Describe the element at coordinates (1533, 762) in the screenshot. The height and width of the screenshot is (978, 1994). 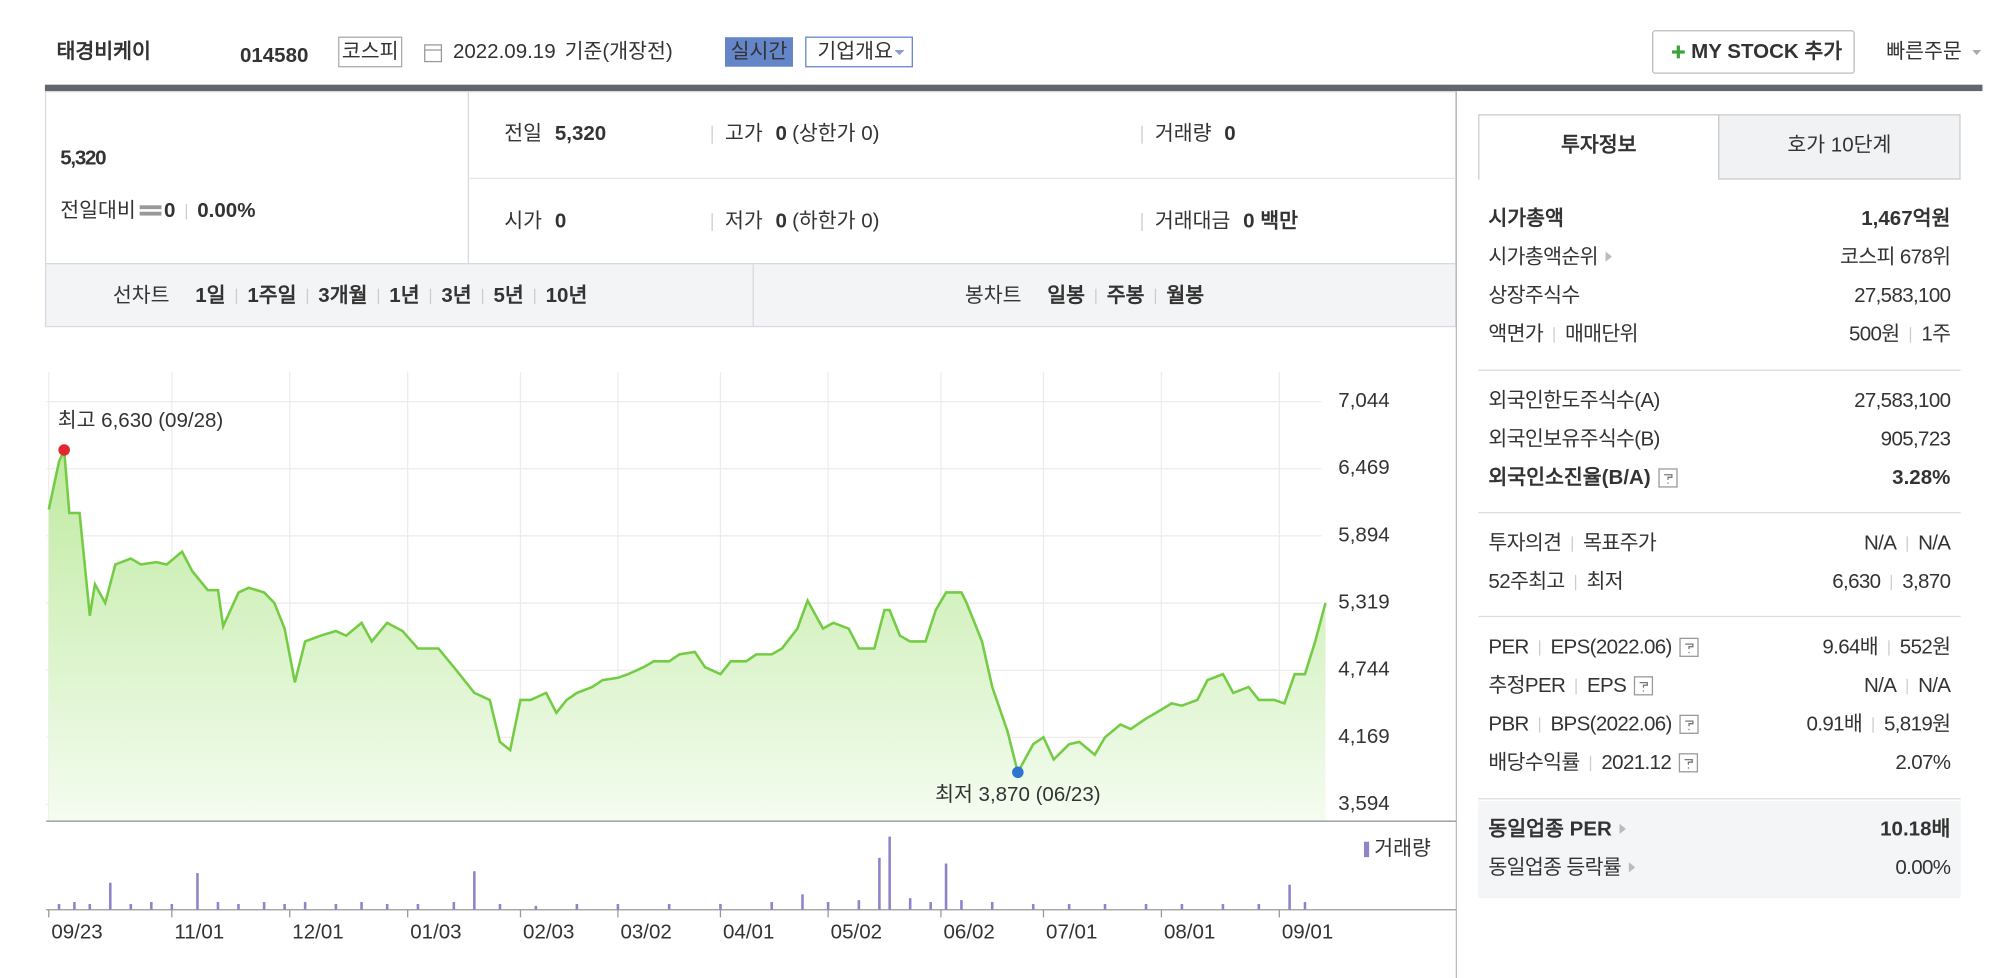
I see `info-label: 배당수익률` at that location.